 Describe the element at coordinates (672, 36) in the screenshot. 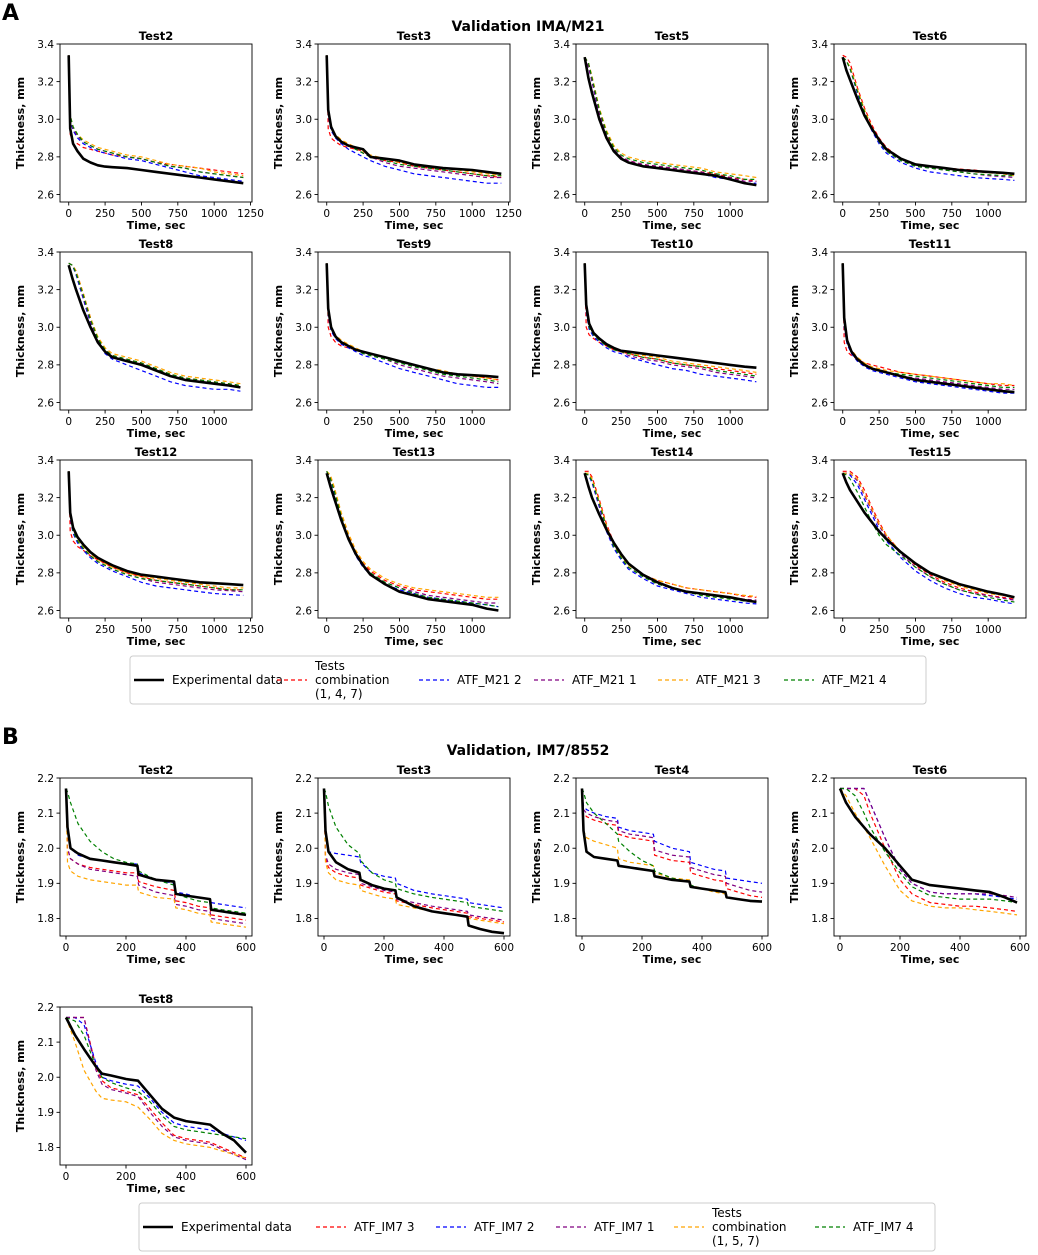

I see `chart-title: Test5` at that location.